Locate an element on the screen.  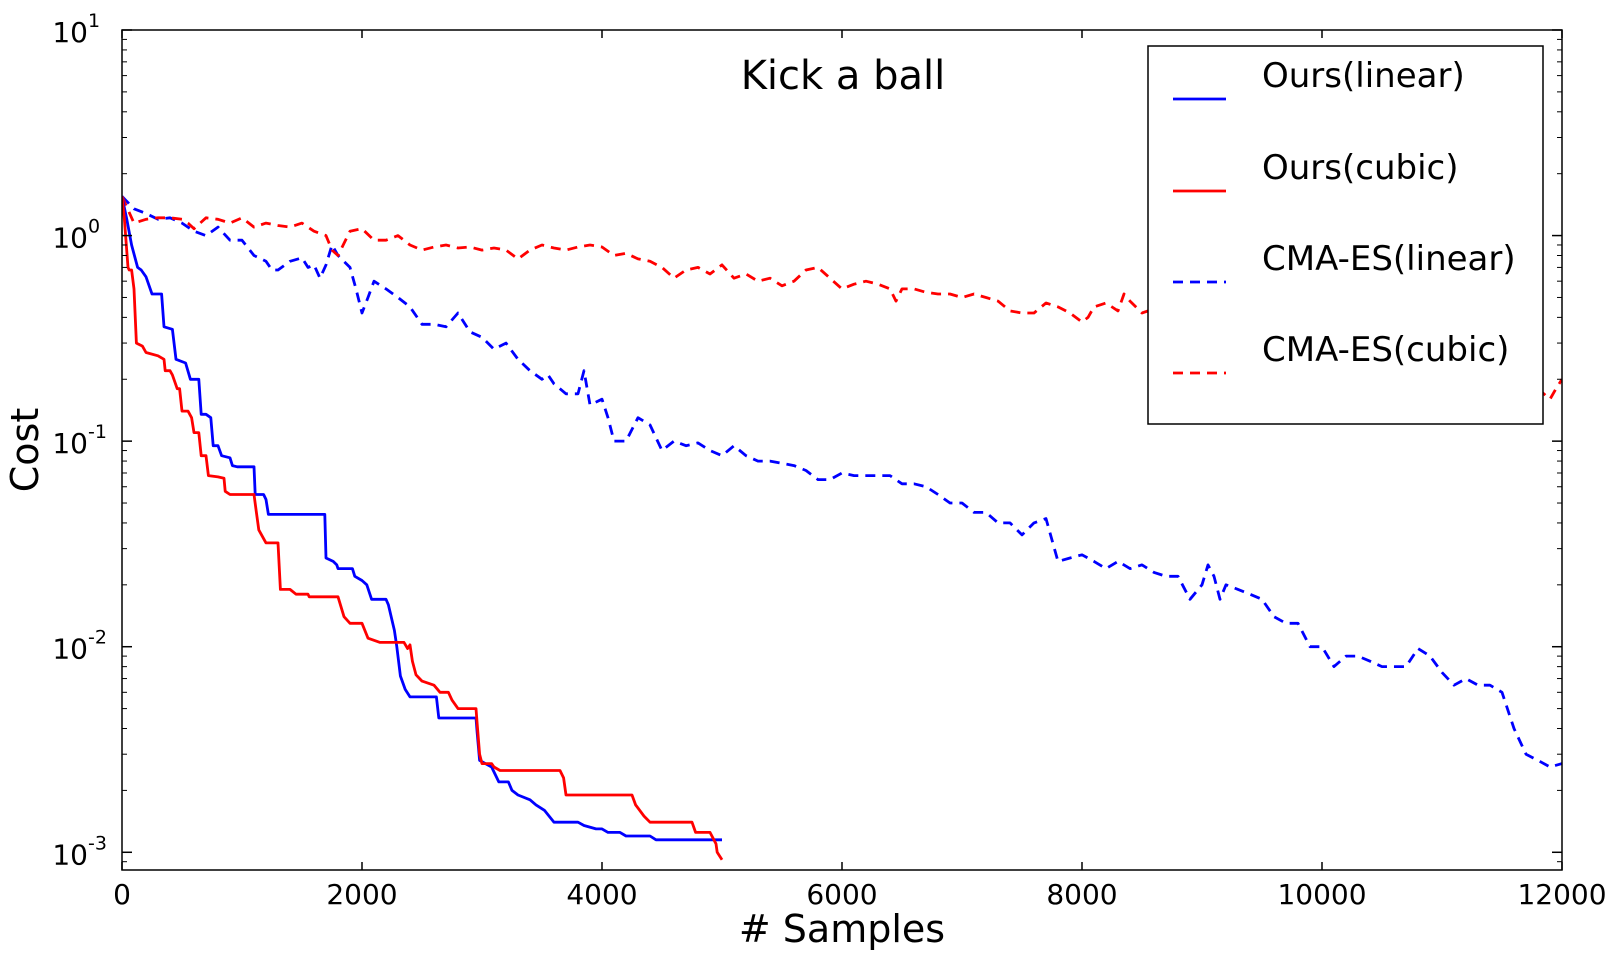
legend-label: Ours(linear) is located at coordinates (1363, 76).